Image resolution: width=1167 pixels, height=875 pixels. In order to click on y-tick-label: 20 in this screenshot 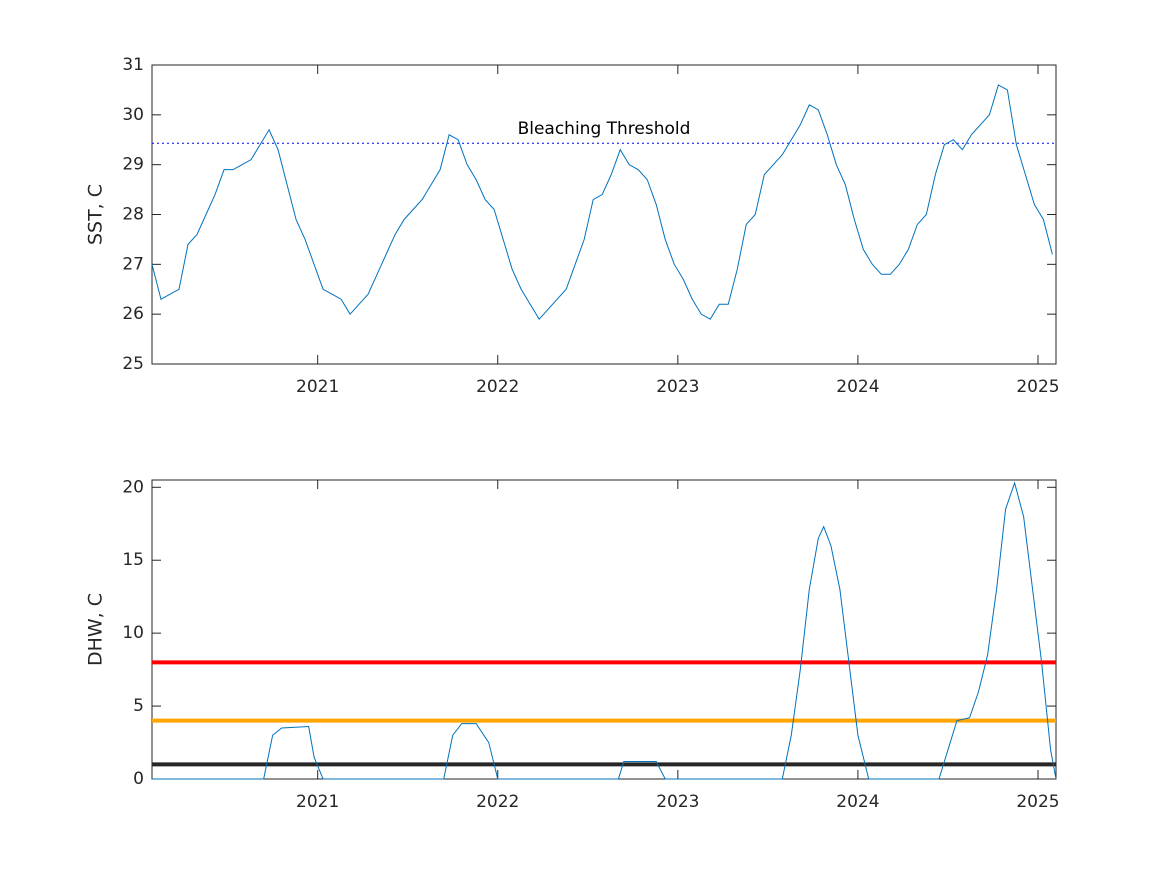, I will do `click(133, 487)`.